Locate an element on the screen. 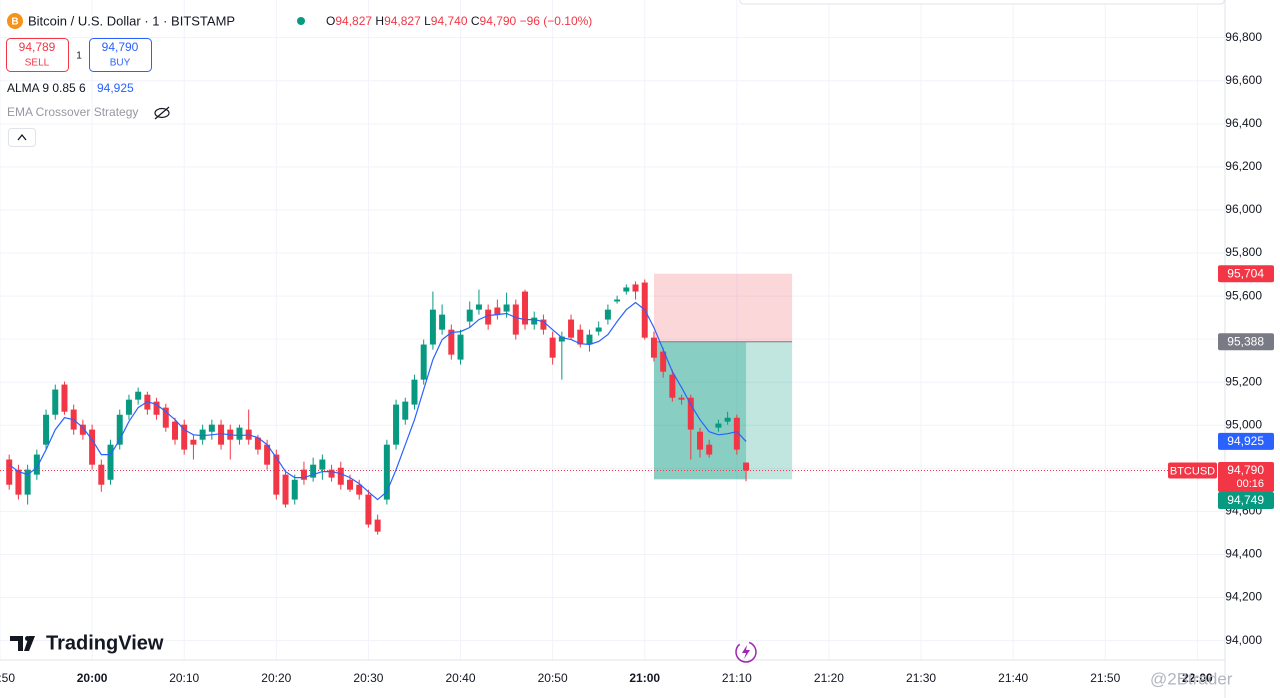 The width and height of the screenshot is (1280, 698). buy-text: BUY is located at coordinates (120, 63).